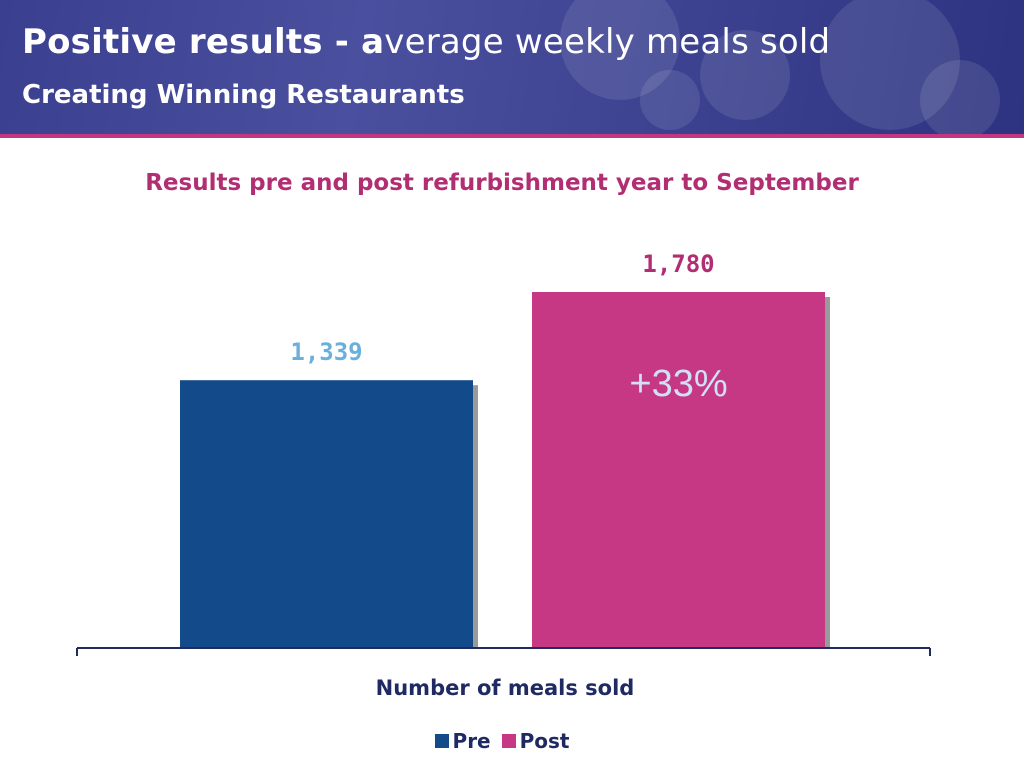  I want to click on legend-label-post: Post, so click(544, 741).